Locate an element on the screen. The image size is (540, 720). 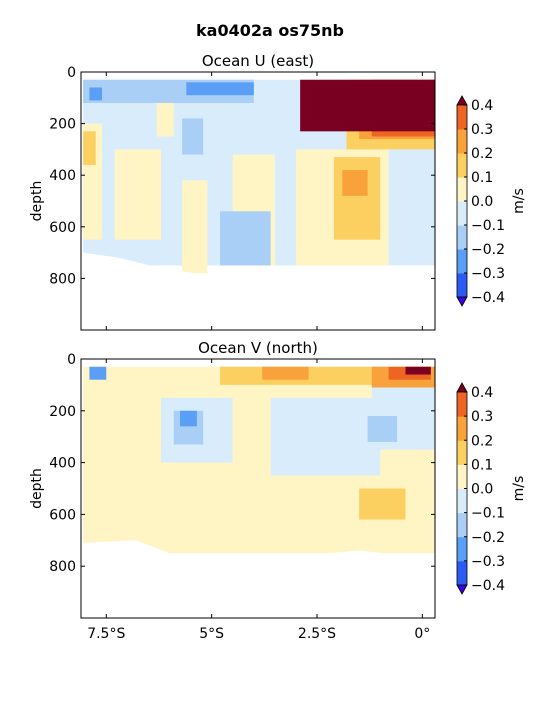
axes-title: Ocean U (east) is located at coordinates (258, 61).